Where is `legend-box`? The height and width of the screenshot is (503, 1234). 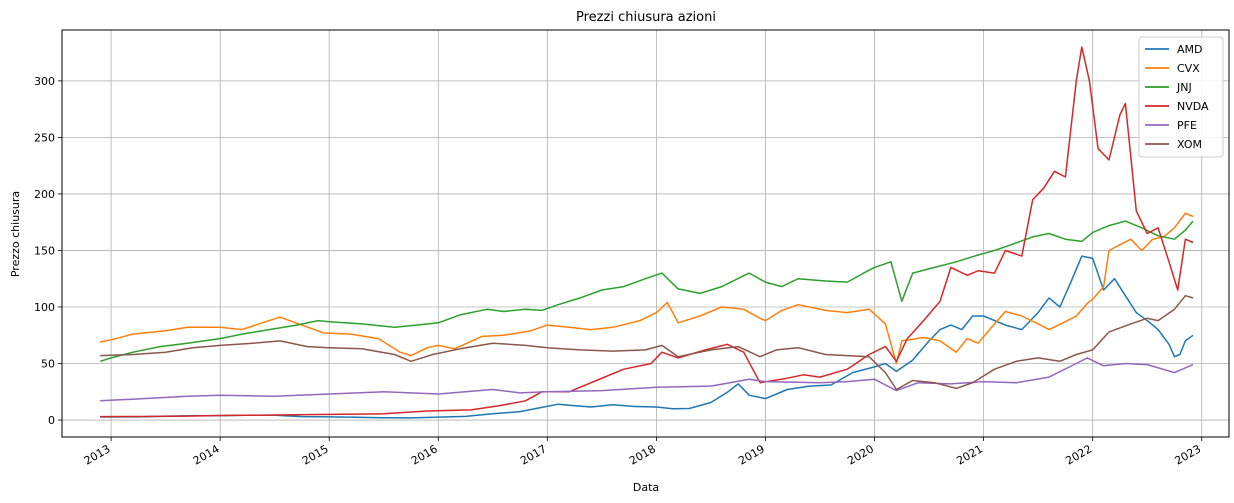 legend-box is located at coordinates (1181, 97).